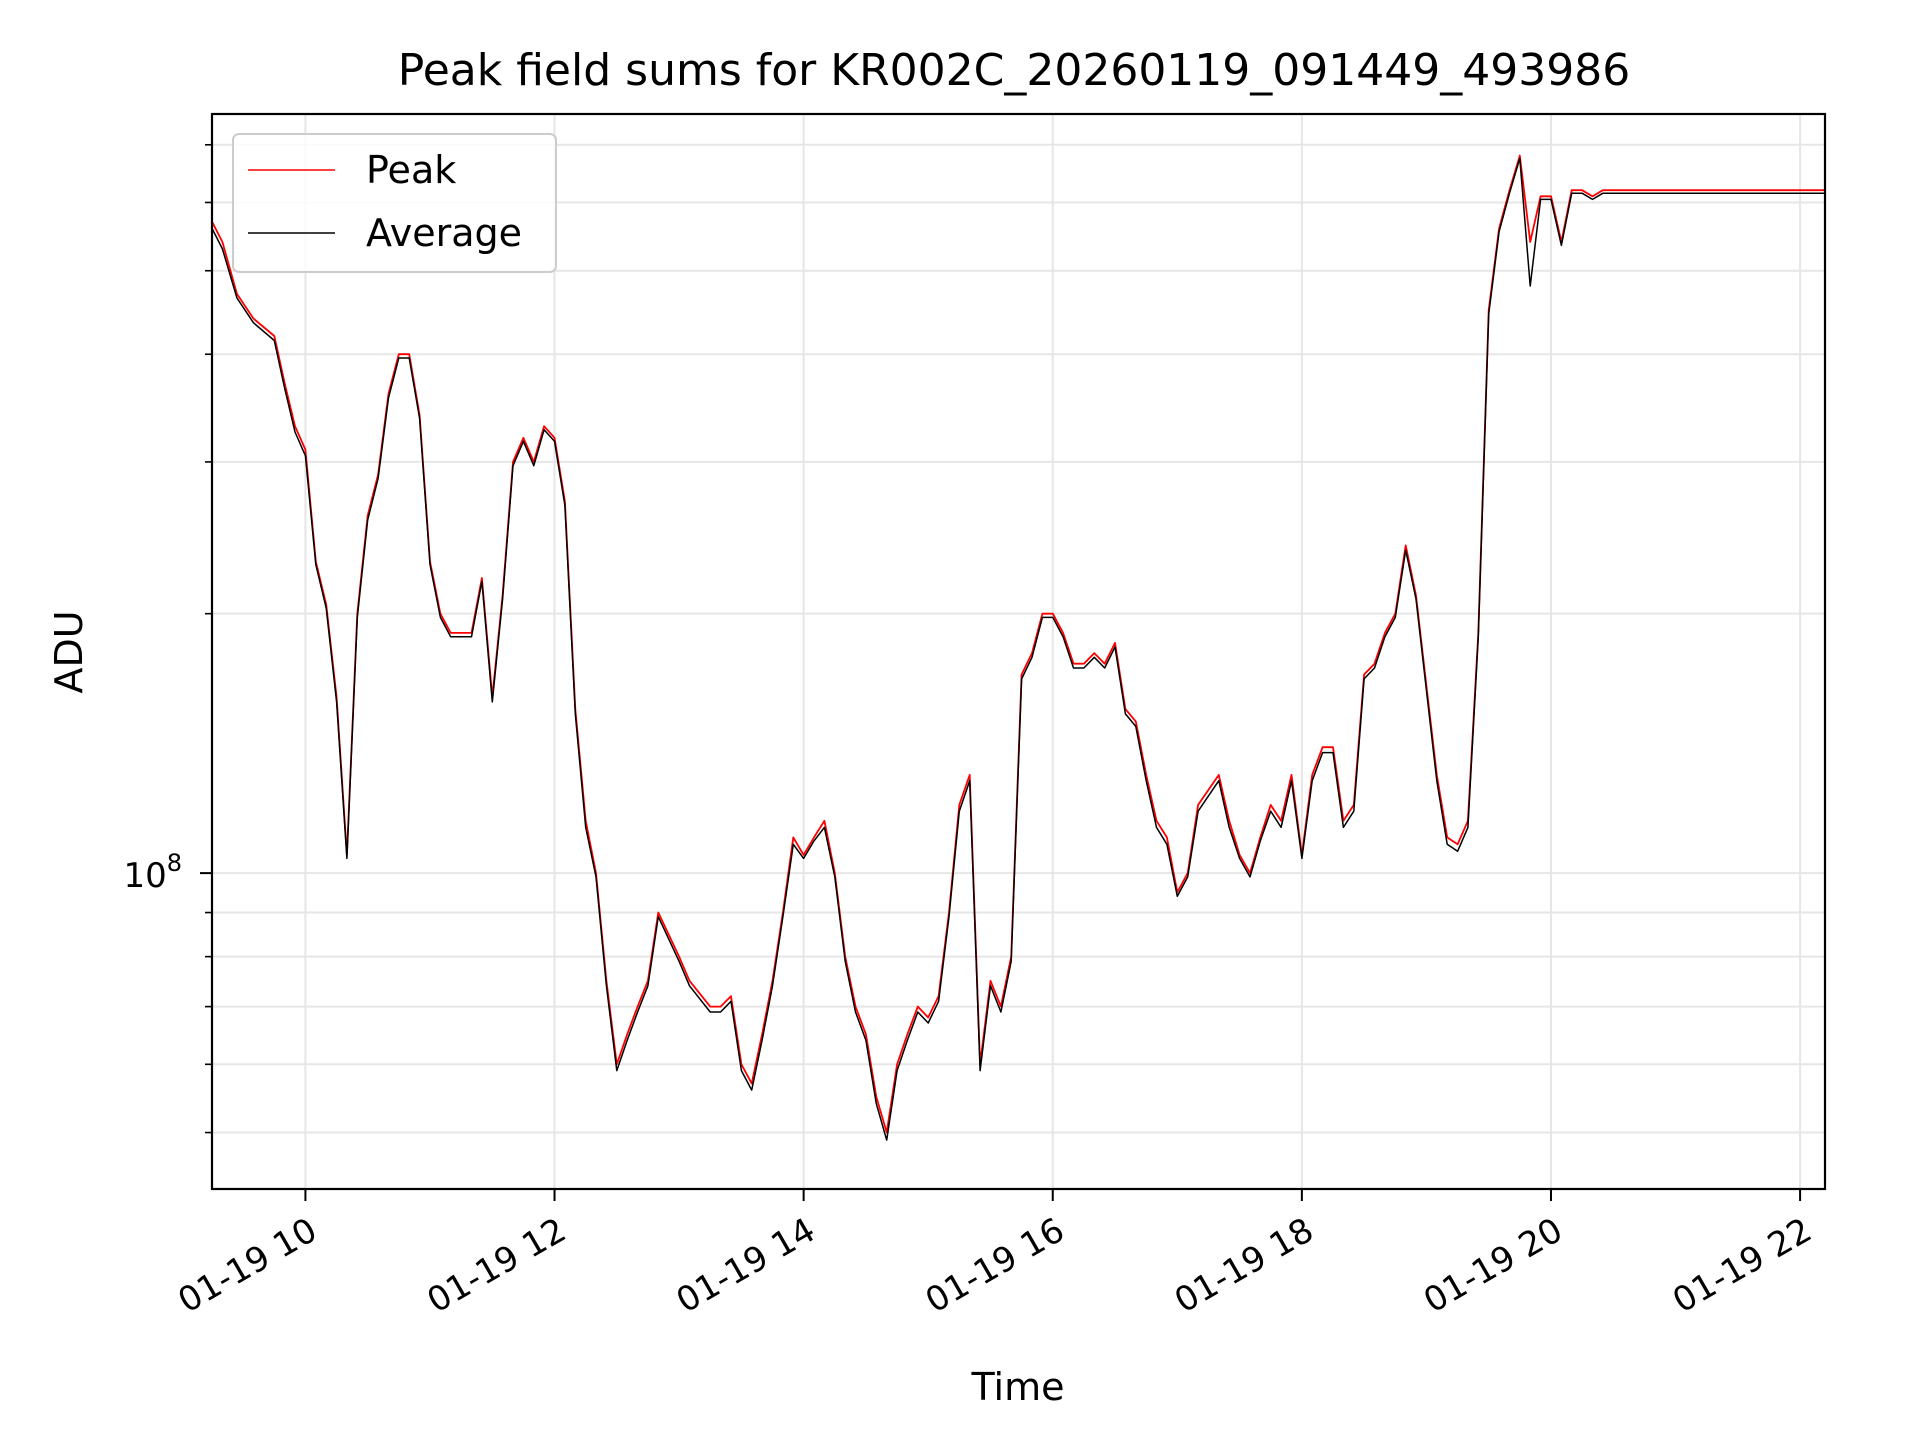 This screenshot has height=1440, width=1920. I want to click on y-tick-exponent: 8, so click(174, 863).